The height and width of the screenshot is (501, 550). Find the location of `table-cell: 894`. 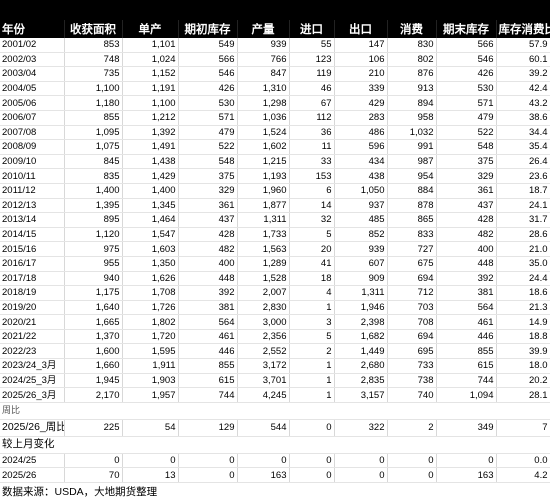

table-cell: 894 is located at coordinates (412, 103).